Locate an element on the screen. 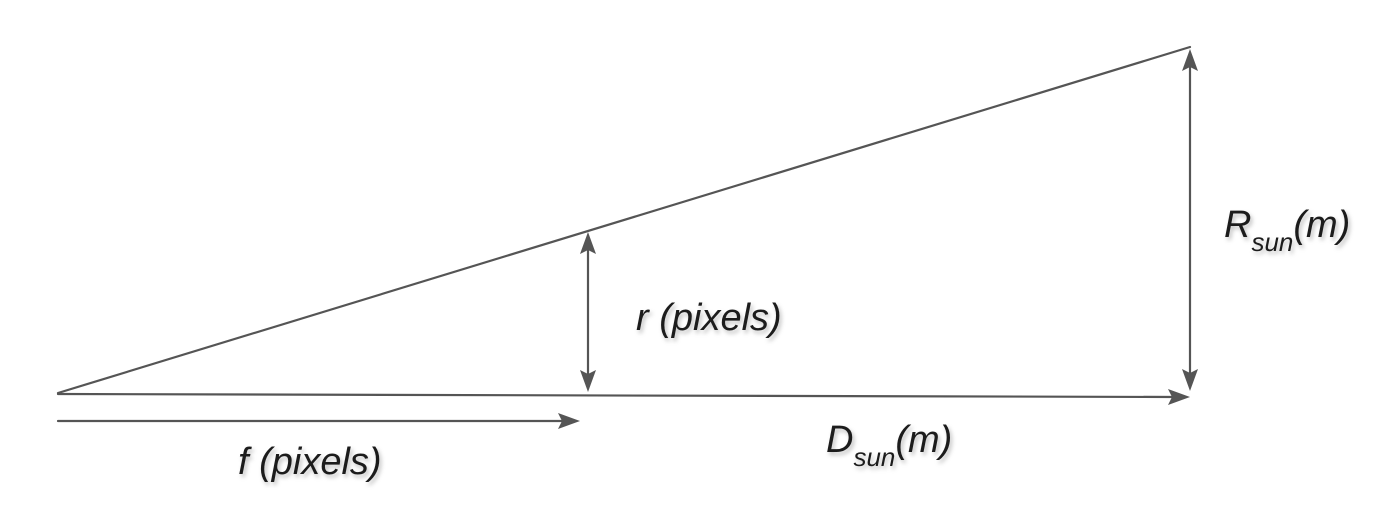 The image size is (1400, 509). image-radius-label: r (pixels) is located at coordinates (709, 318).